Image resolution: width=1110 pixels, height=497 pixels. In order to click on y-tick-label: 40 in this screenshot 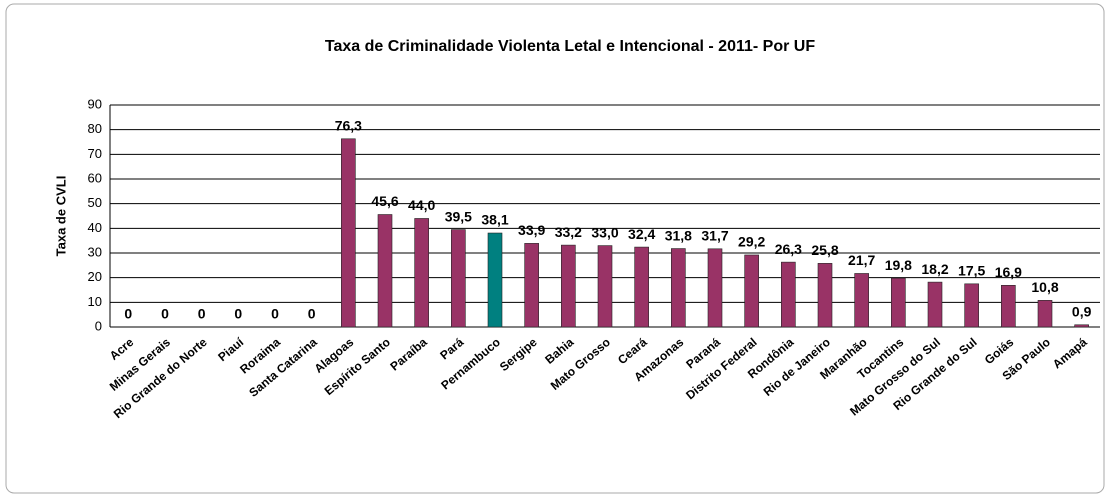, I will do `click(95, 227)`.